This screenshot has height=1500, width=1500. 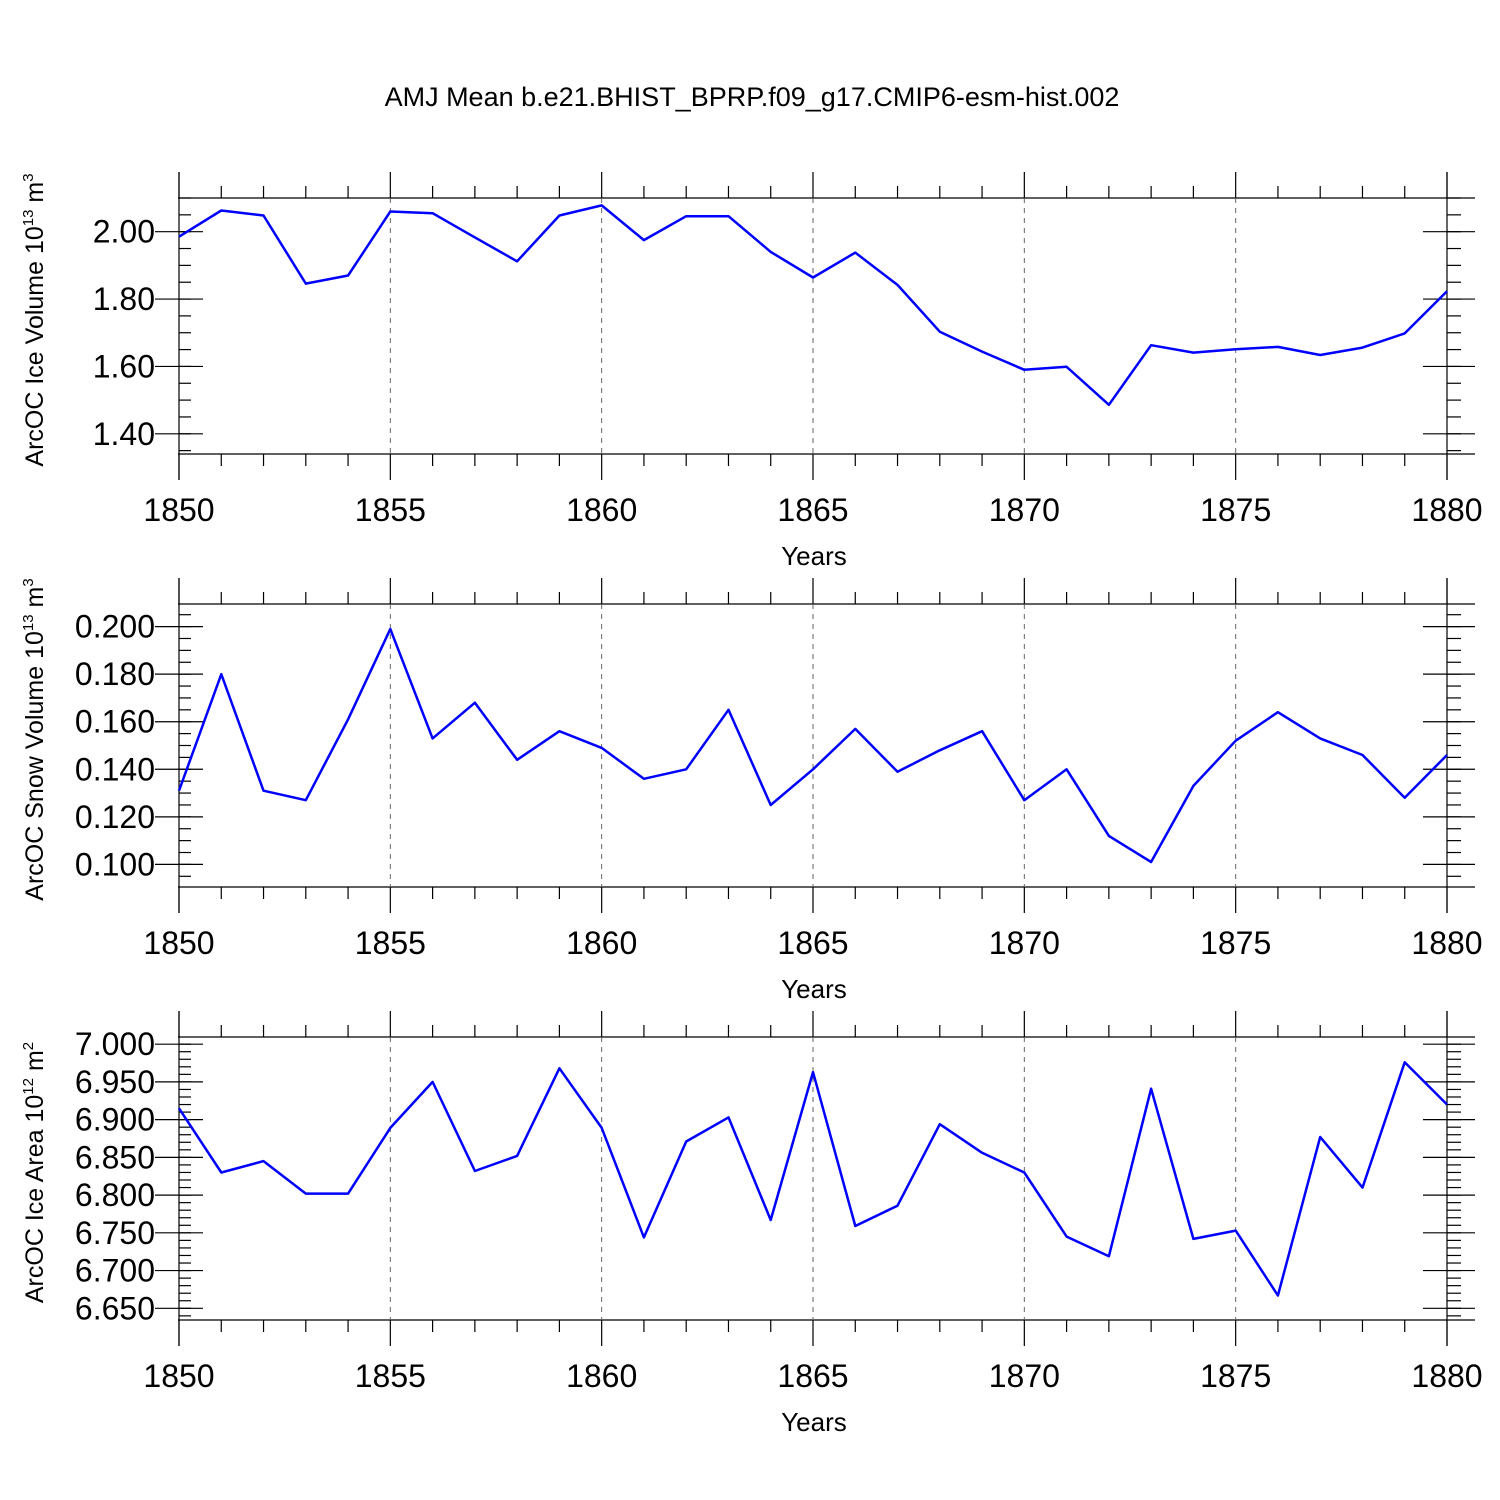 What do you see at coordinates (124, 434) in the screenshot?
I see `y-tick-label: 1.40` at bounding box center [124, 434].